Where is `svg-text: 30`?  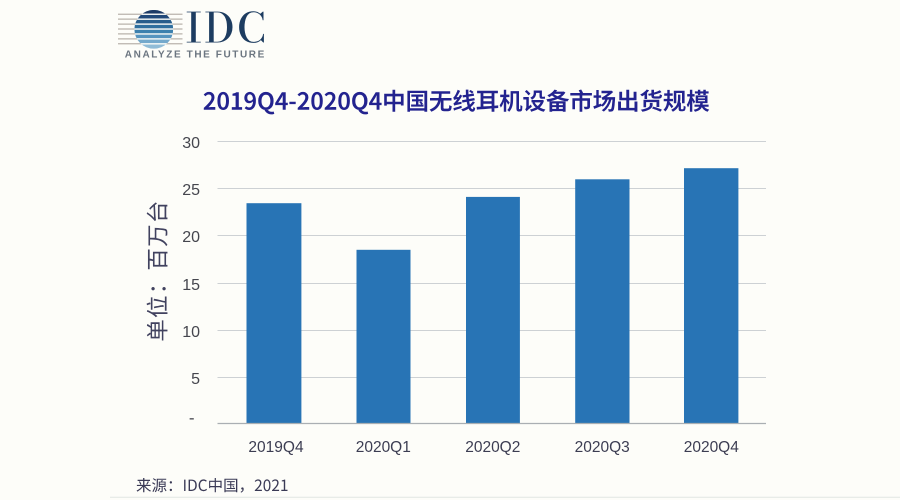 svg-text: 30 is located at coordinates (191, 143).